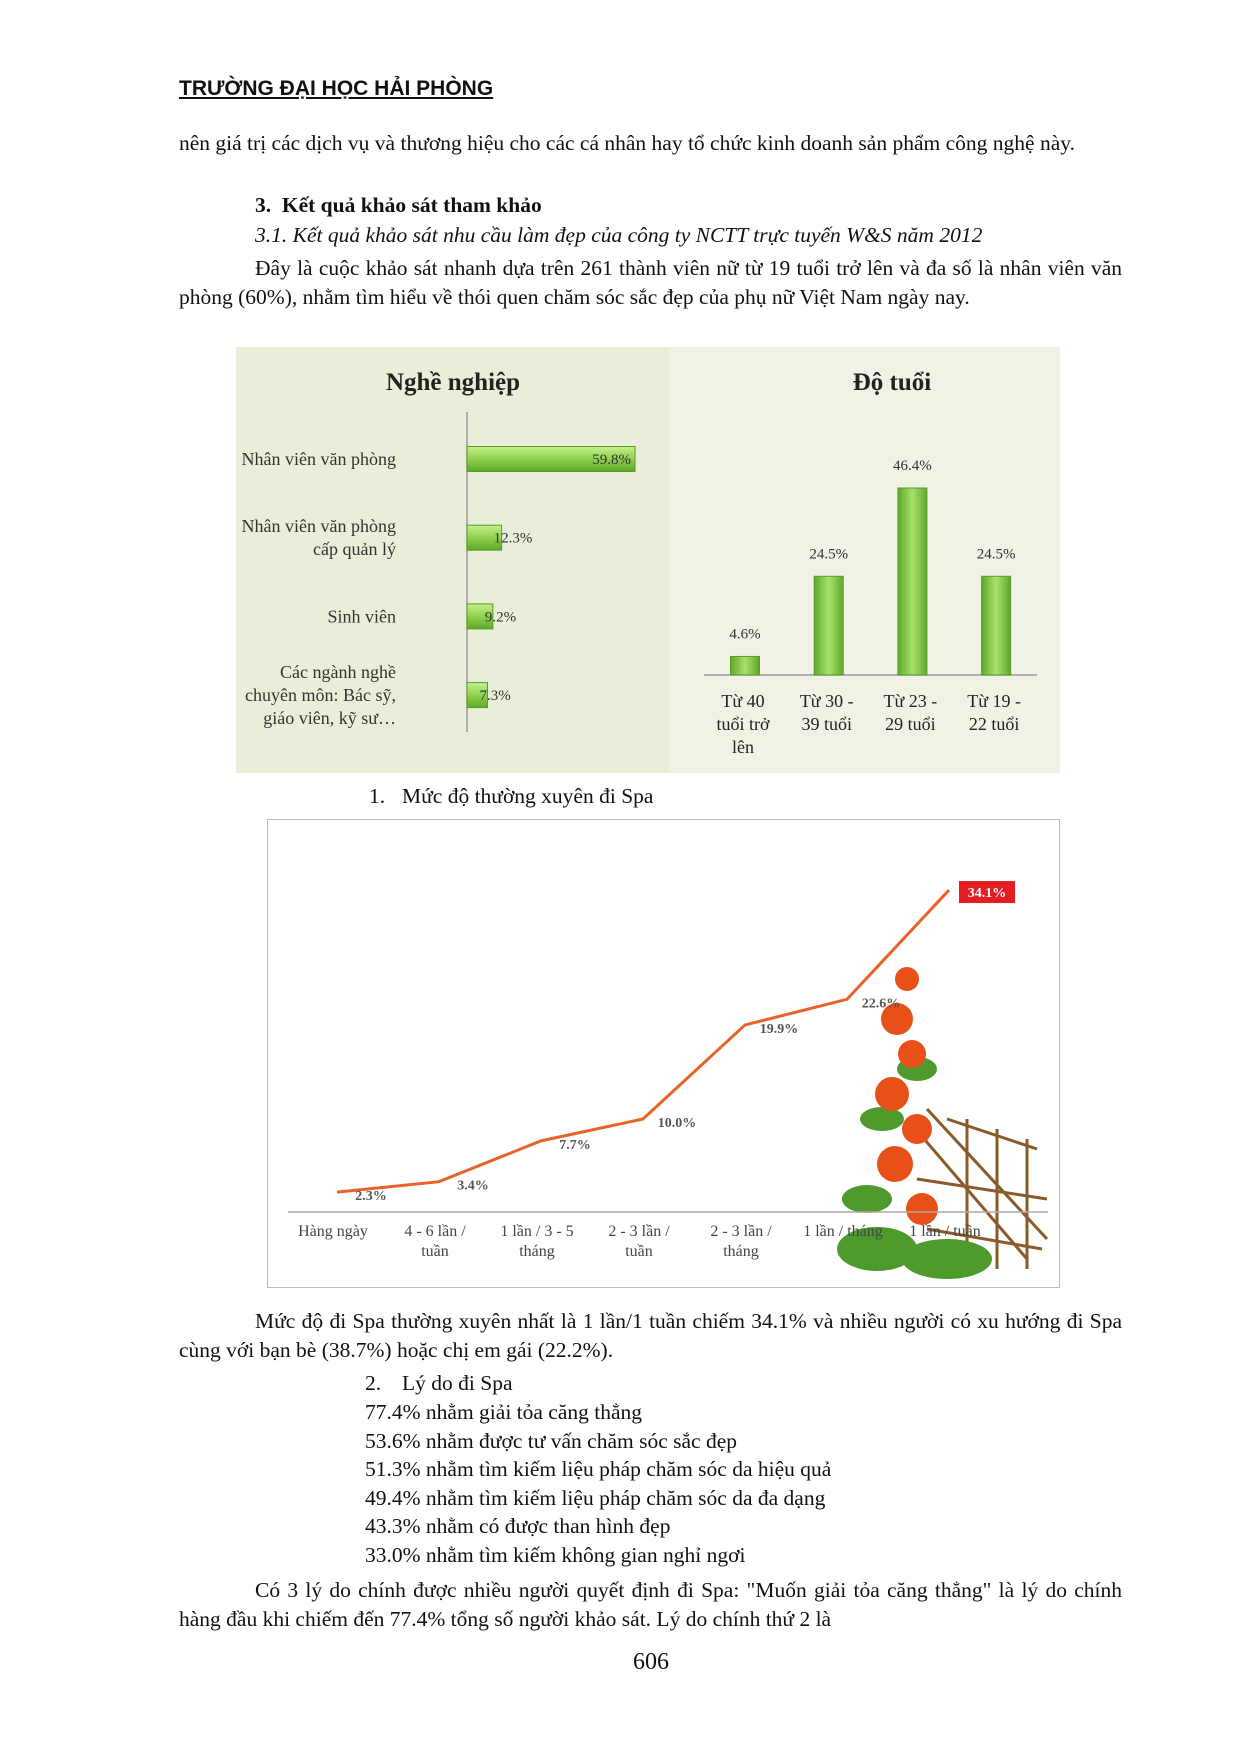 Image resolution: width=1240 pixels, height=1754 pixels. Describe the element at coordinates (336, 88) in the screenshot. I see `header: TRƯỜNG ĐẠI HỌC HẢI PHÒNG` at that location.